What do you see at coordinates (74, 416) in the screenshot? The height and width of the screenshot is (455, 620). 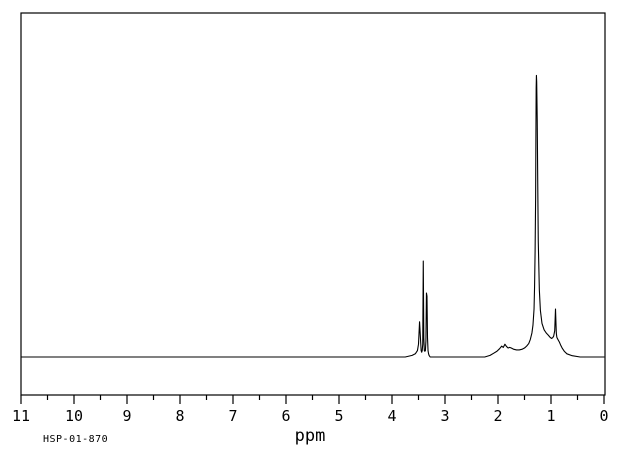 I see `tick-label-10: 10` at bounding box center [74, 416].